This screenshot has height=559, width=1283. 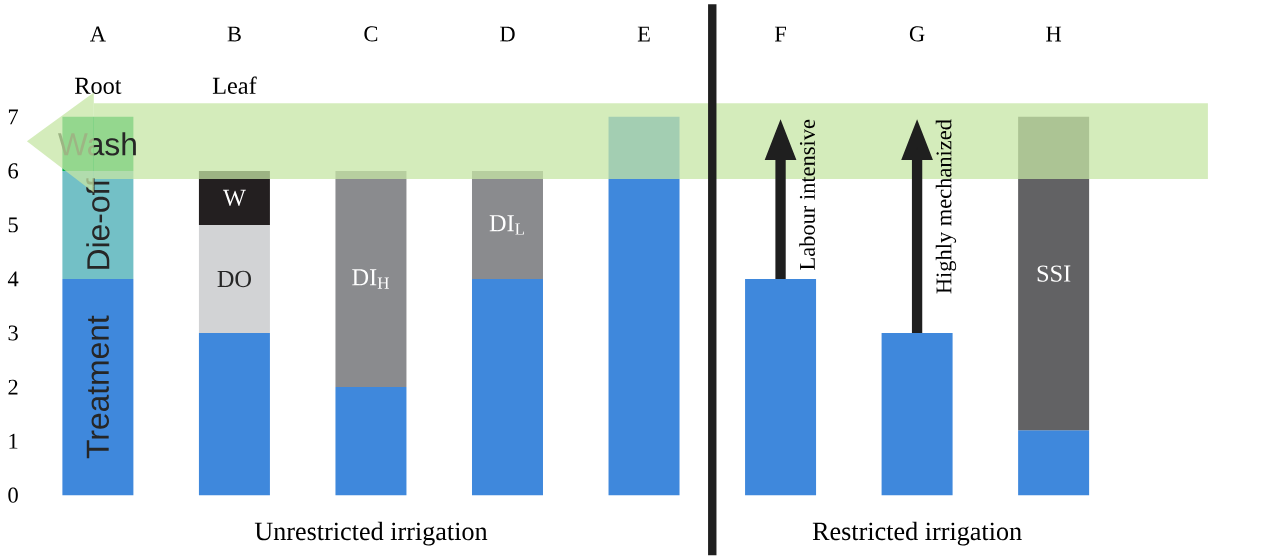 What do you see at coordinates (1054, 34) in the screenshot?
I see `x-tick-label: H` at bounding box center [1054, 34].